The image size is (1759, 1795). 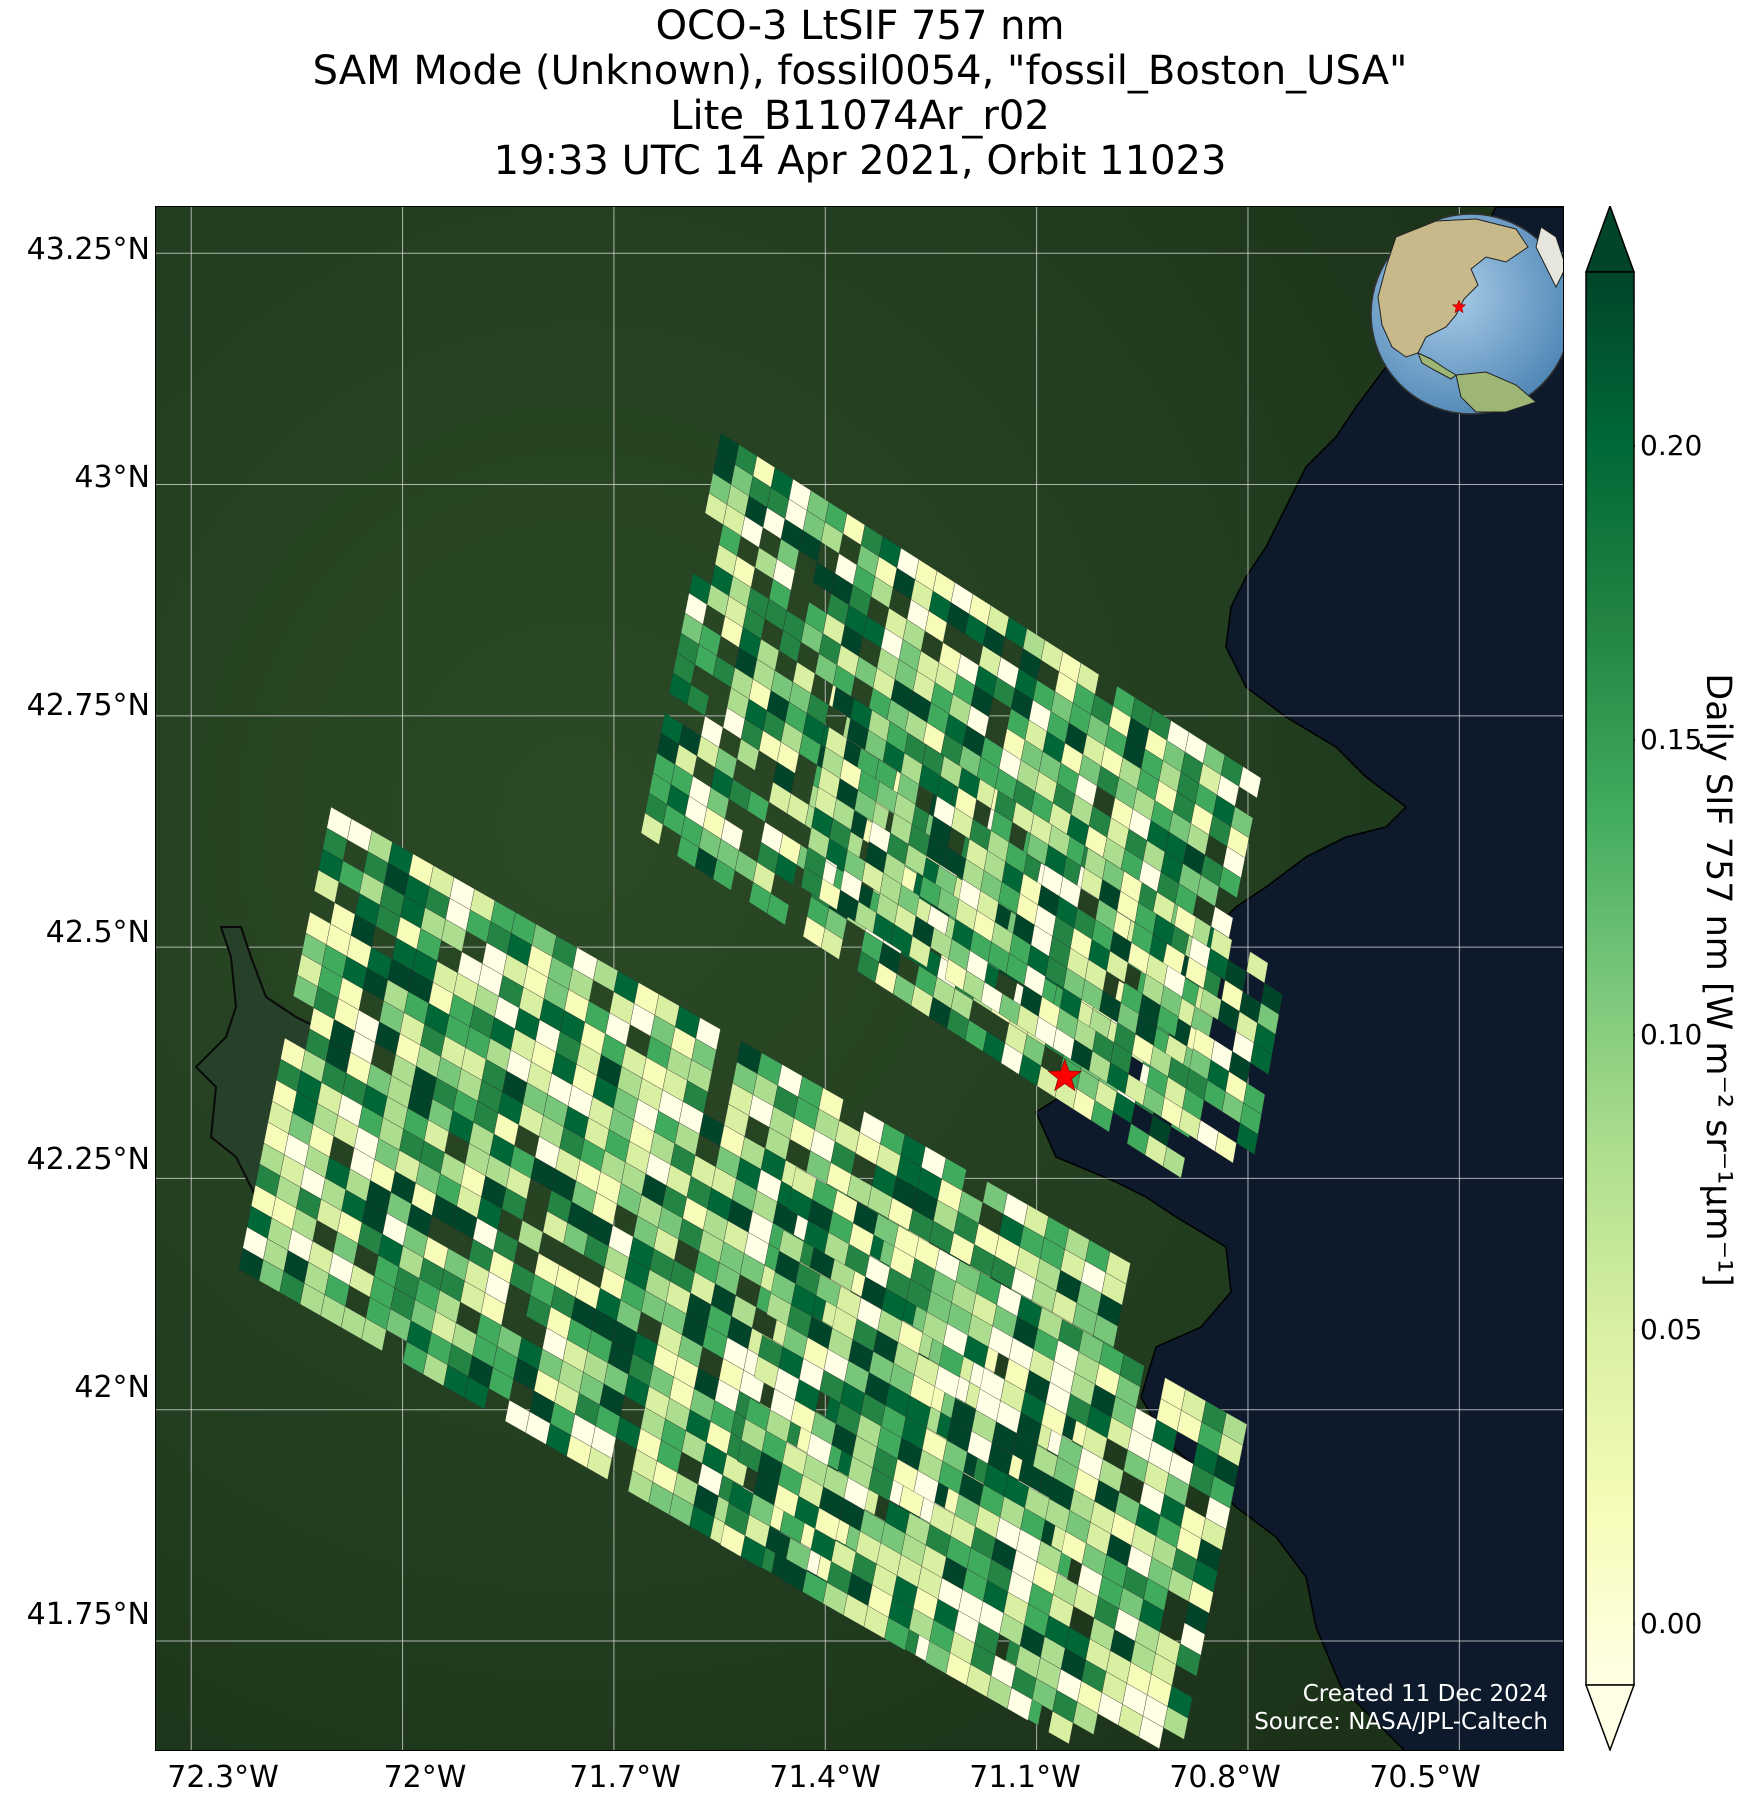 I want to click on lat-tick-42-75: 42.75°N, so click(x=88, y=705).